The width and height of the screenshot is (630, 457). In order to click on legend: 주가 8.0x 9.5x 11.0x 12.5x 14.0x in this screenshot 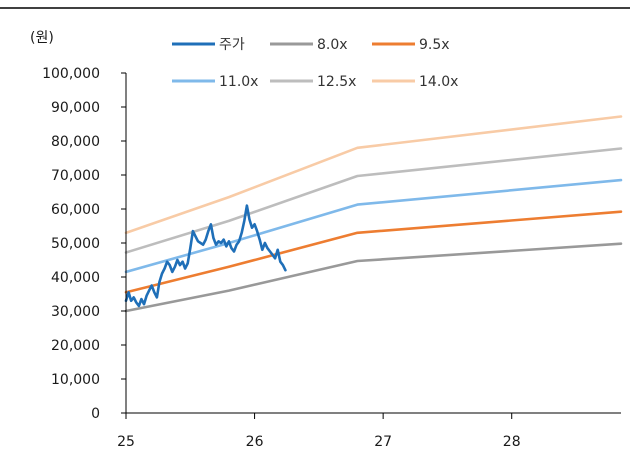, I will do `click(315, 63)`.